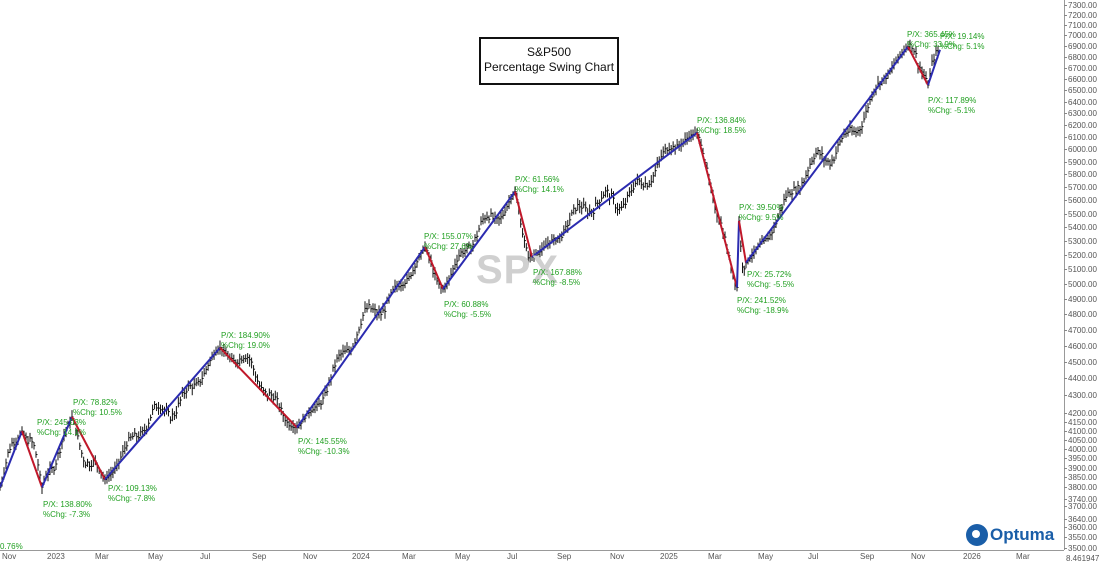  I want to click on swing-annotation: P/X: 145.55% %Chg: -10.3%, so click(324, 447).